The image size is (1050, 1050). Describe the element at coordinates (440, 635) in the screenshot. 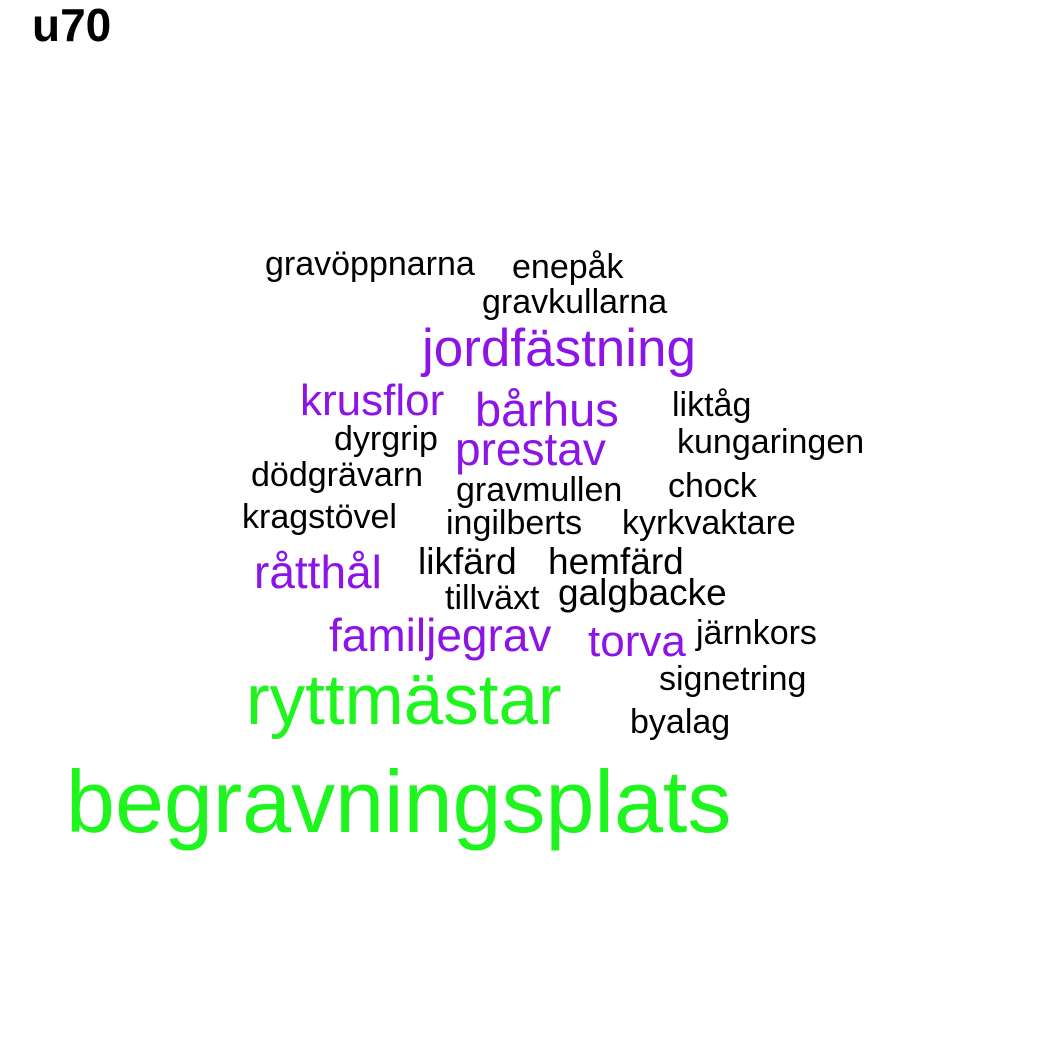

I see `word-familjegrav: familjegrav` at that location.